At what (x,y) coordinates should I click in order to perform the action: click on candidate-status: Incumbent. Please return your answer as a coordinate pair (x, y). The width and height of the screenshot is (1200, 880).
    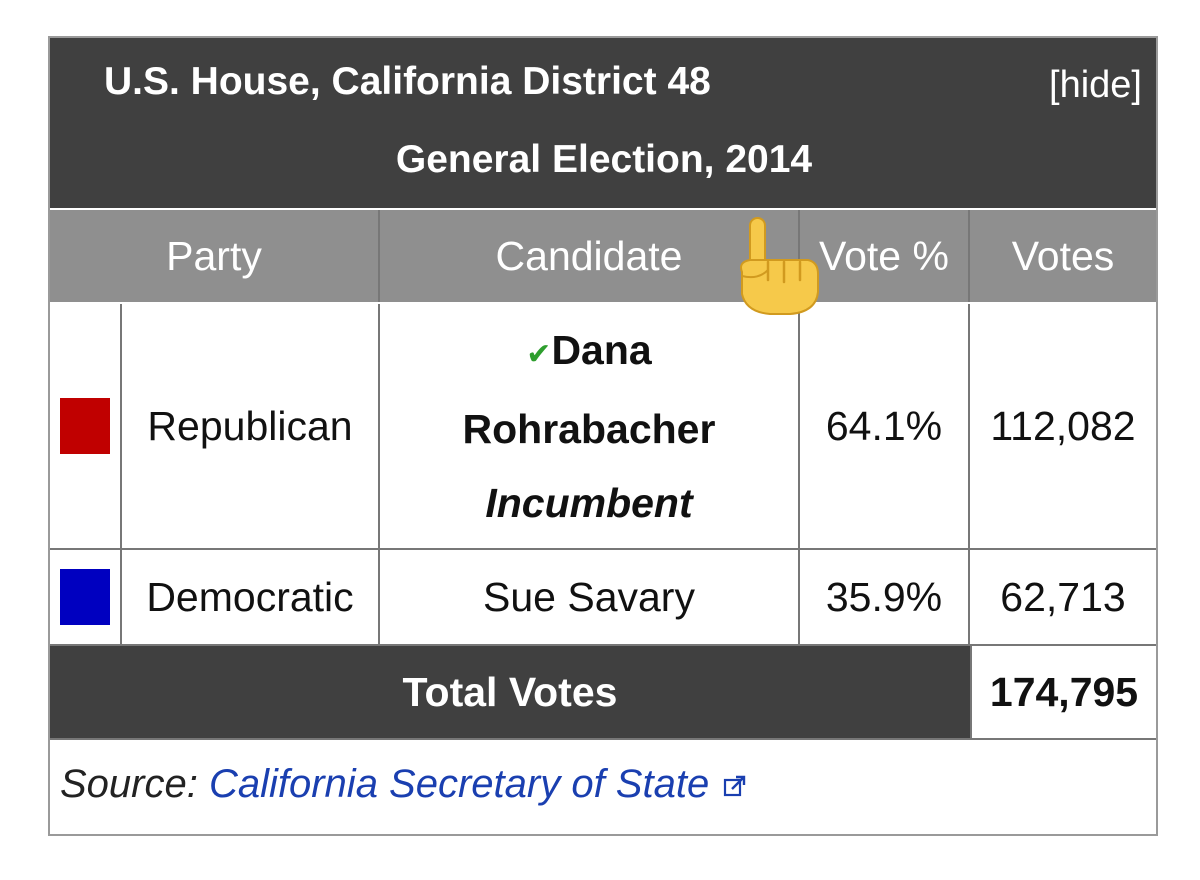
    Looking at the image, I should click on (589, 502).